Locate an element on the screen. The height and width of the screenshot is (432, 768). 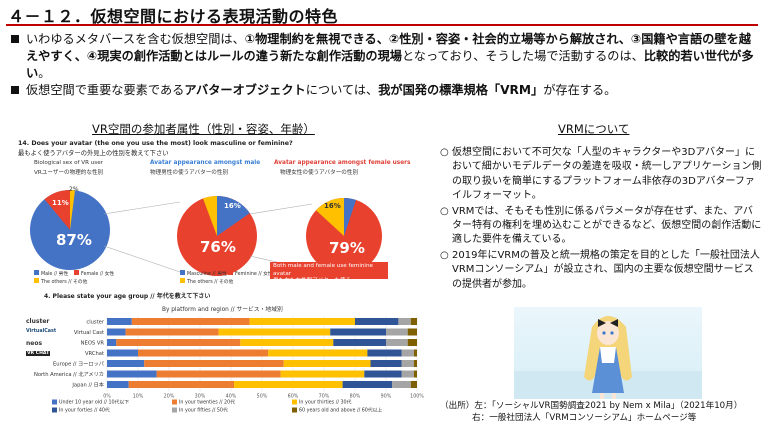
pie3 is located at coordinates (344, 236).